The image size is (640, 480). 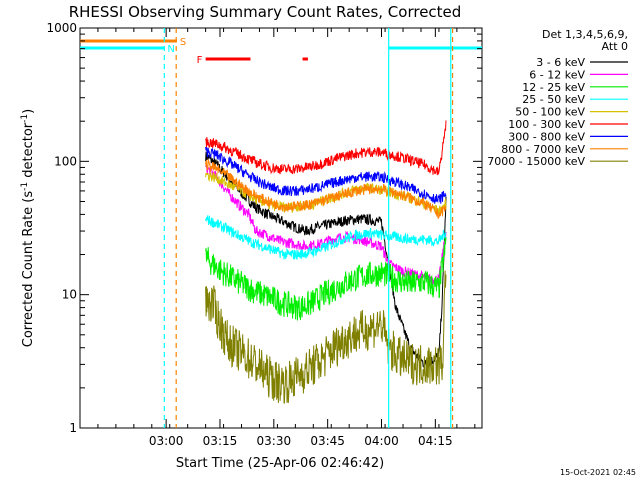 I want to click on y-axis-label-main: Corrected Count Rate (s, so click(x=28, y=269).